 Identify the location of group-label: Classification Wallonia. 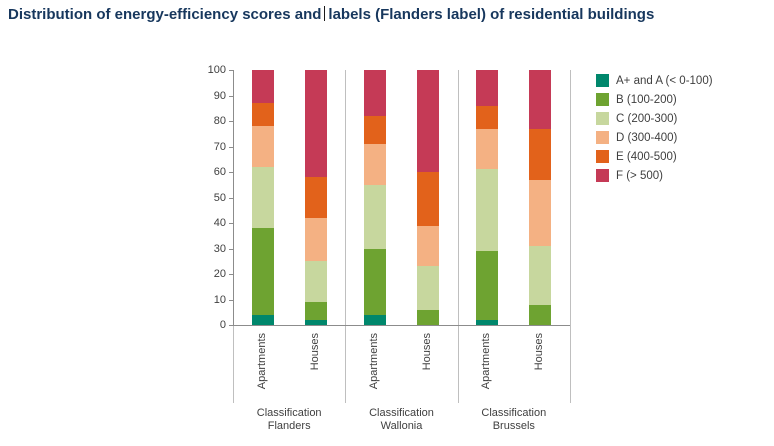
(401, 420).